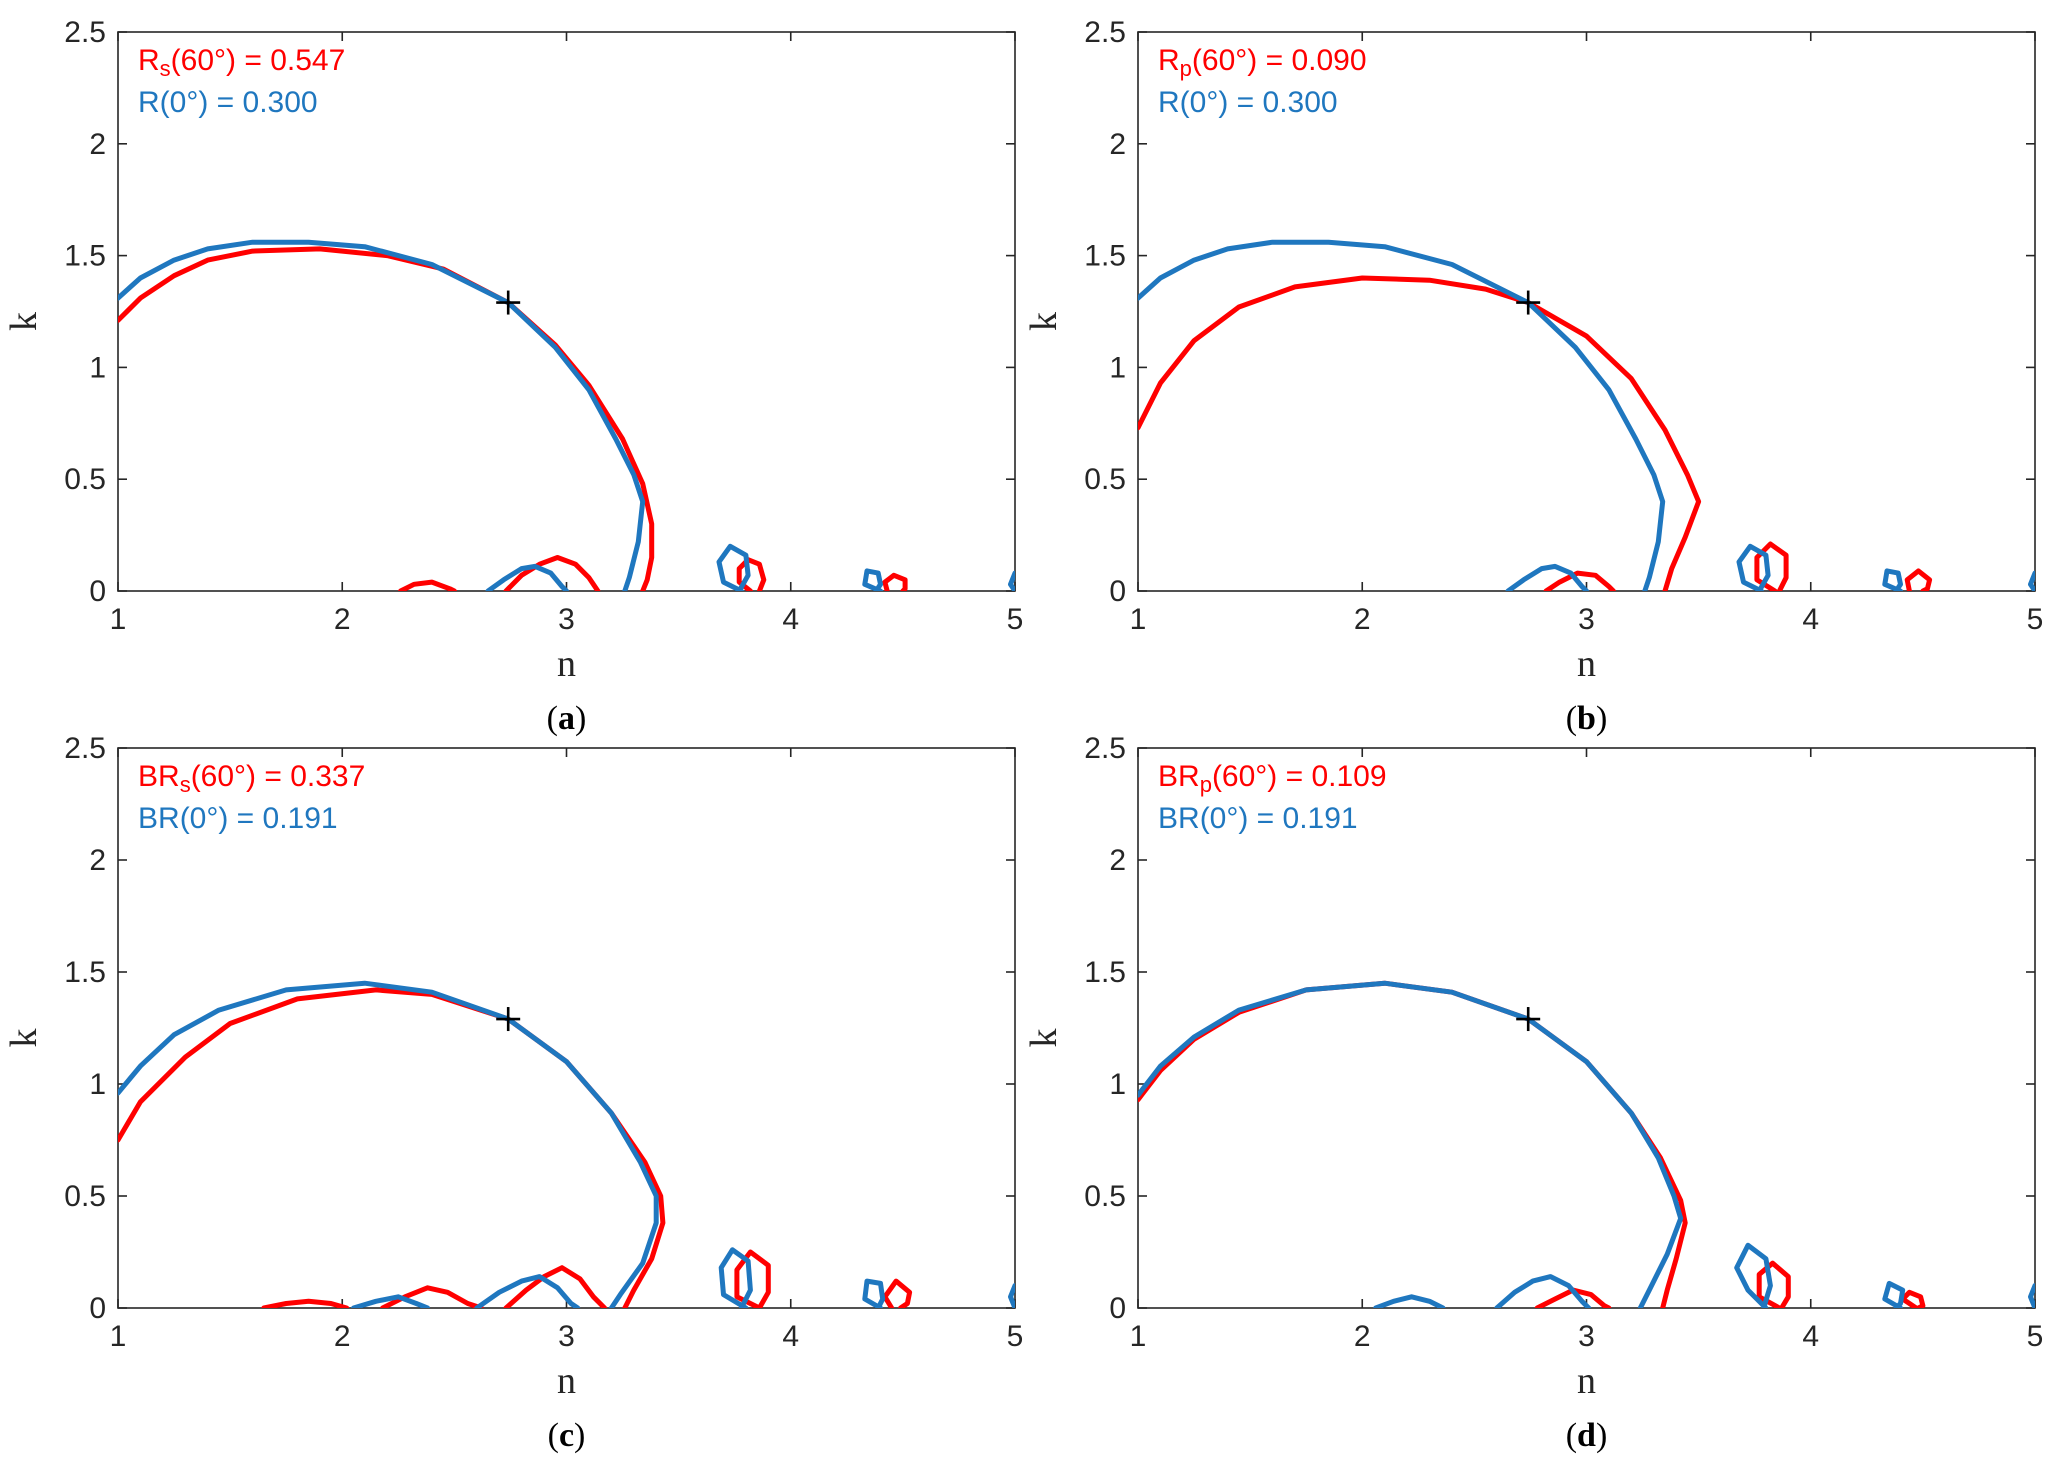  I want to click on panel-label: (a), so click(567, 718).